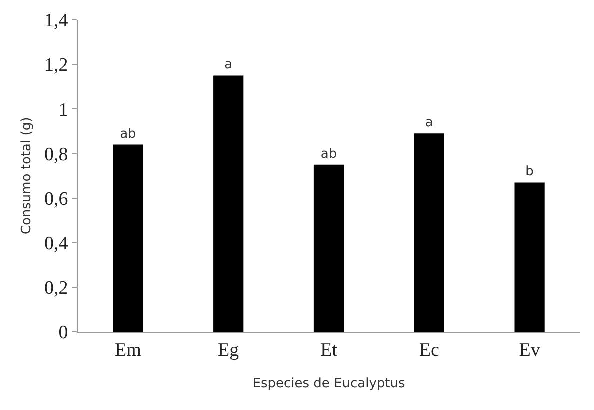 Image resolution: width=594 pixels, height=410 pixels. Describe the element at coordinates (56, 289) in the screenshot. I see `y-tick-label: 0,2` at that location.